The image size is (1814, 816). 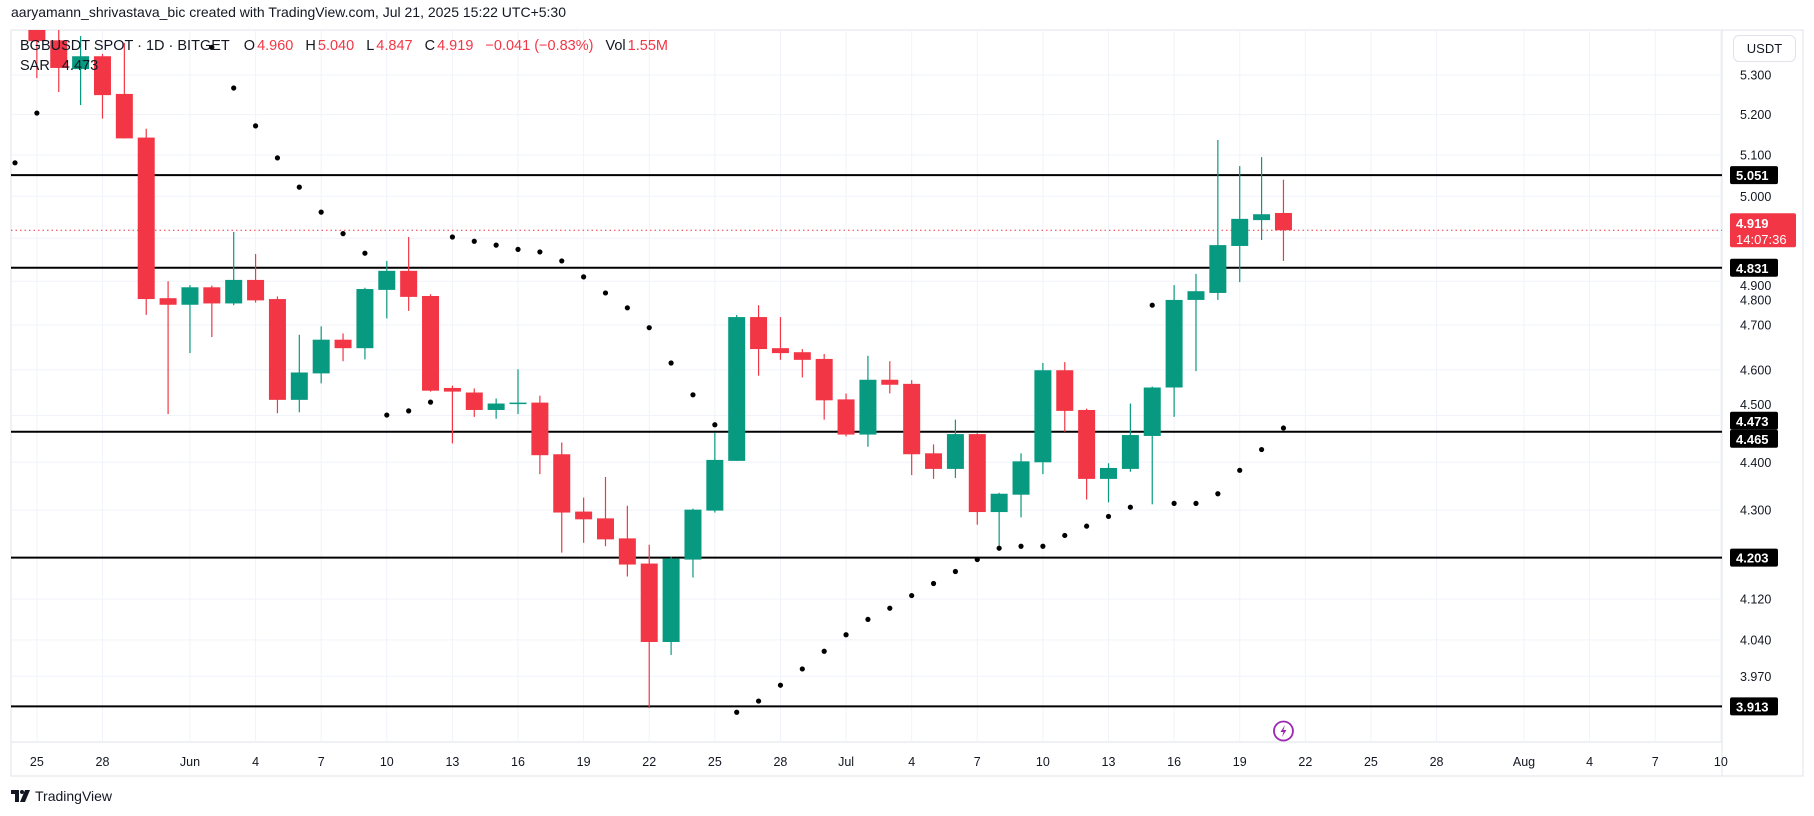 What do you see at coordinates (1283, 731) in the screenshot?
I see `event-marker` at bounding box center [1283, 731].